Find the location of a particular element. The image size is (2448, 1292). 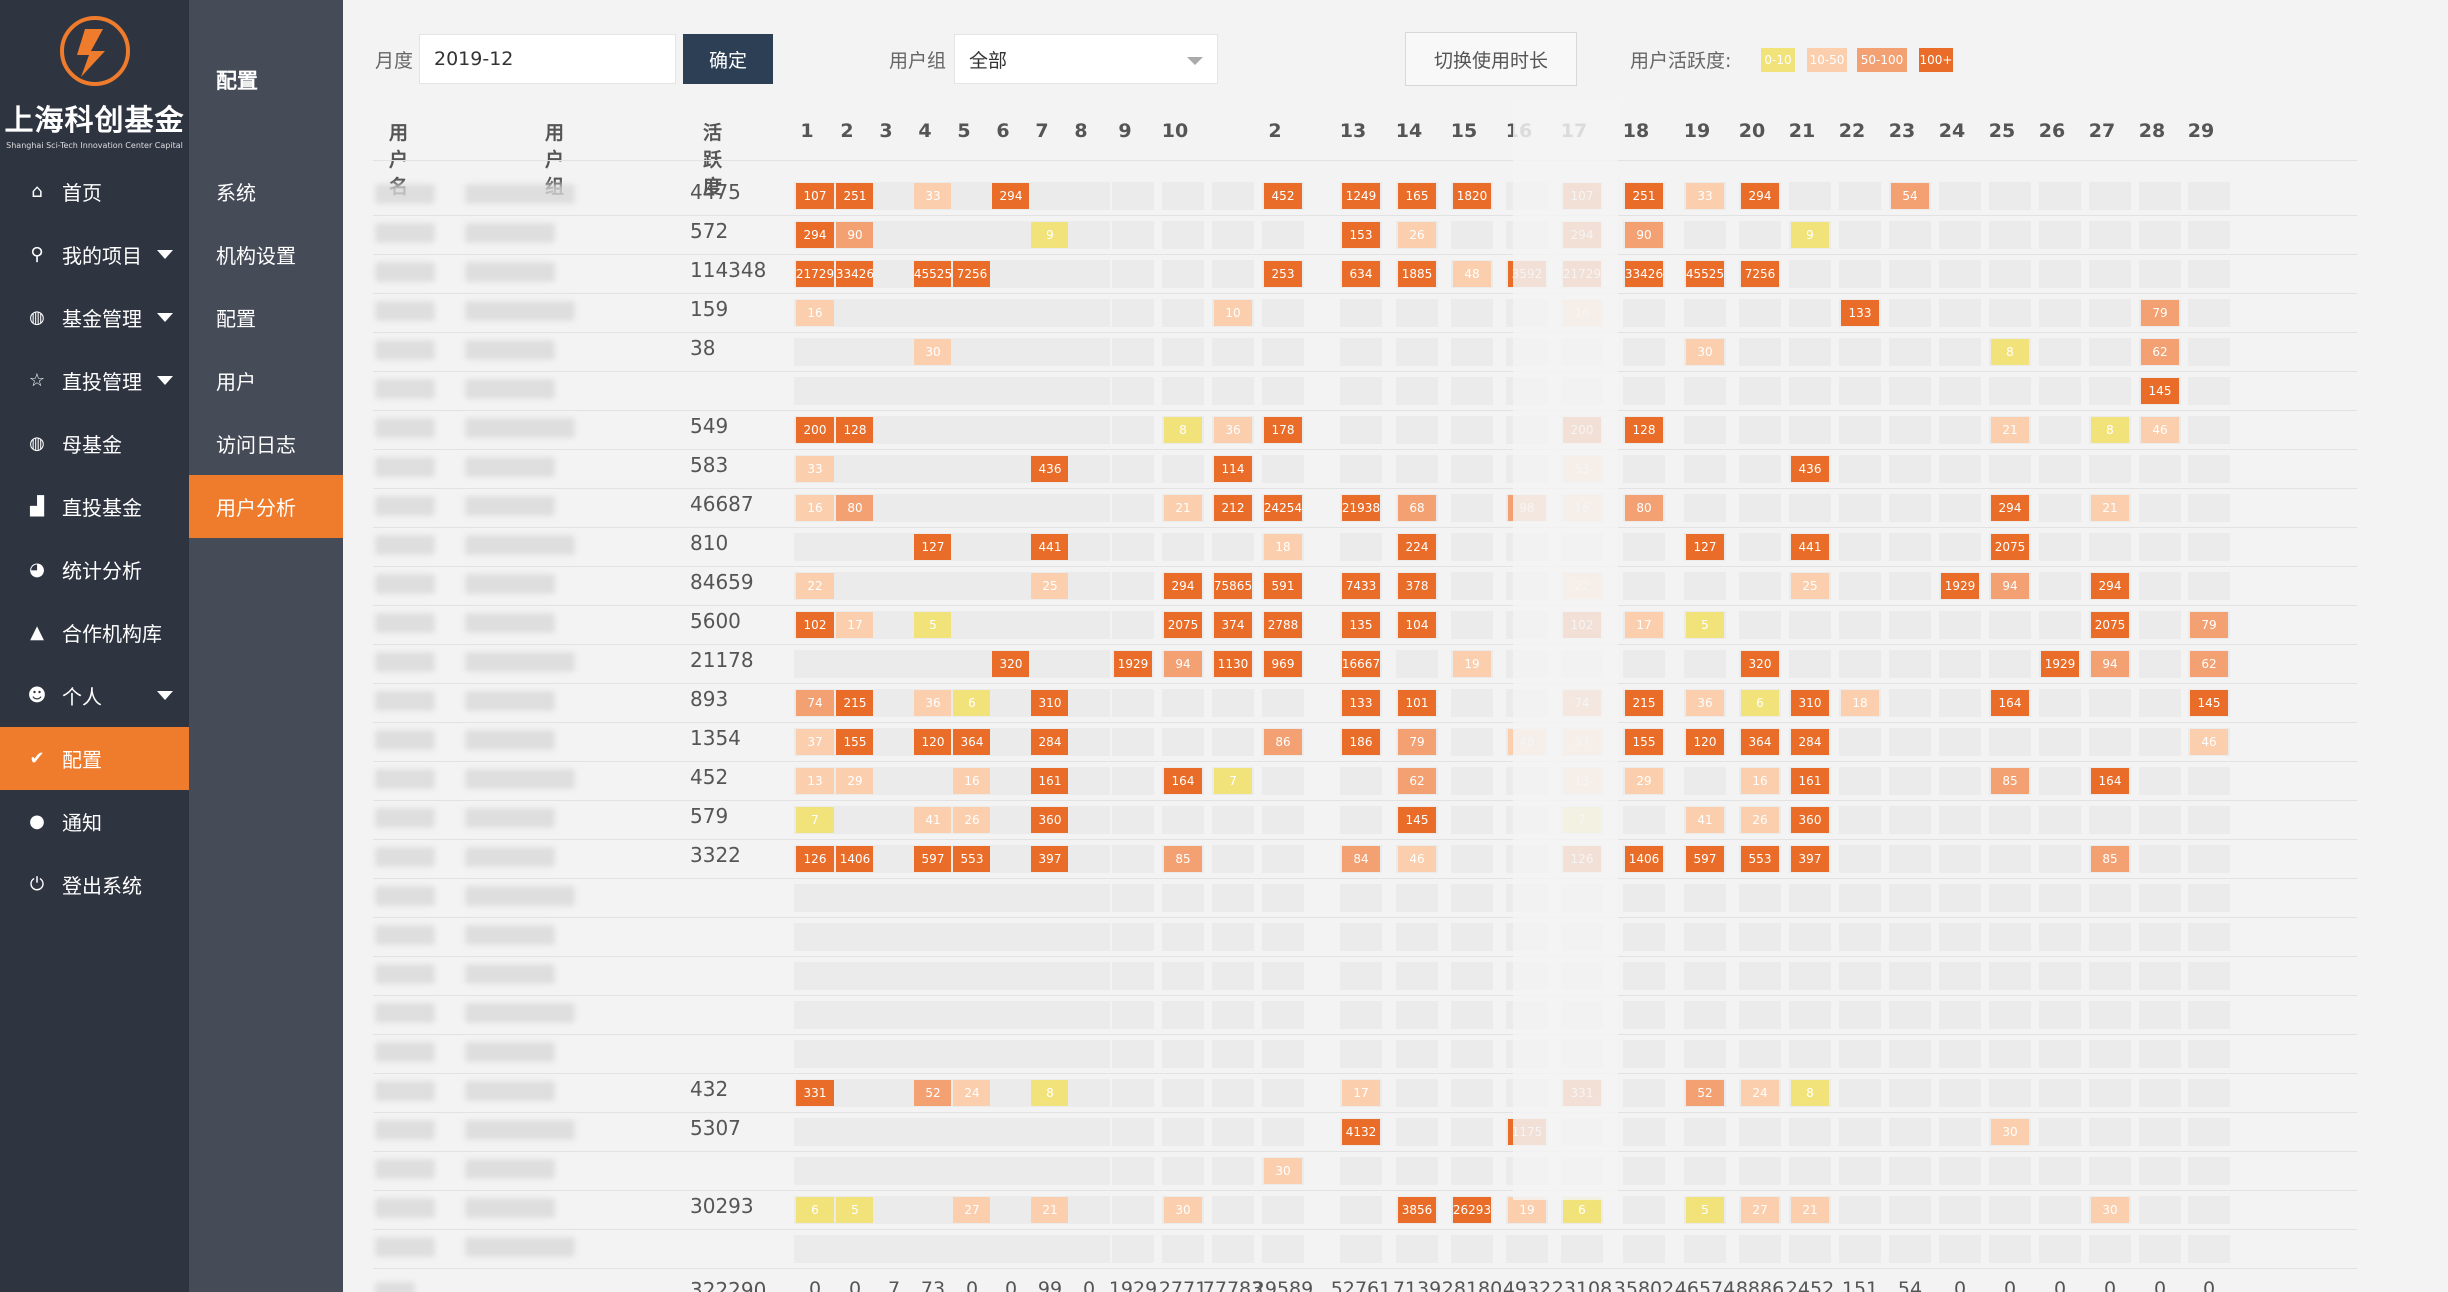

activity-cell: 9 is located at coordinates (1050, 235).